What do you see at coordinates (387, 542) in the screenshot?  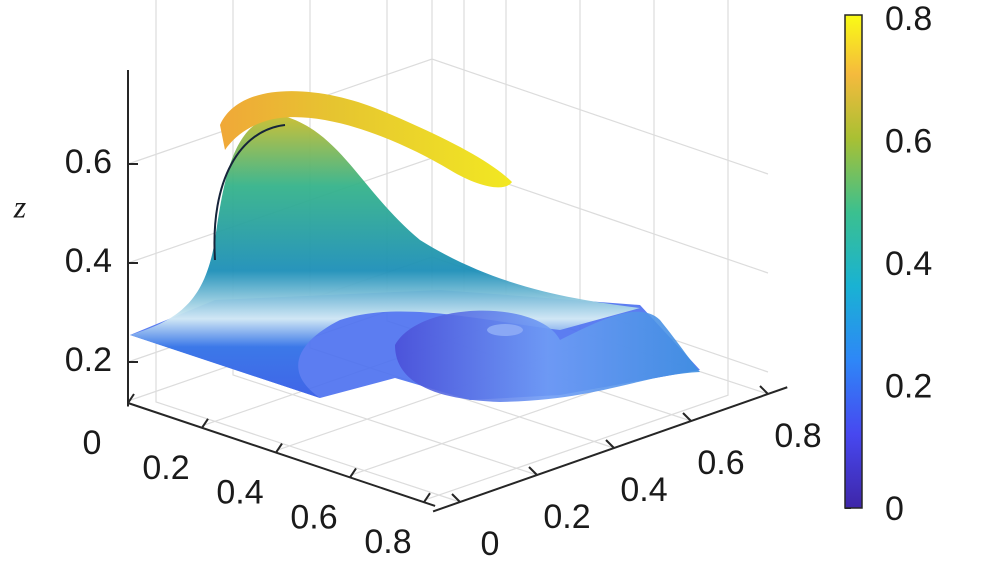 I see `x-tick-label: 0.8` at bounding box center [387, 542].